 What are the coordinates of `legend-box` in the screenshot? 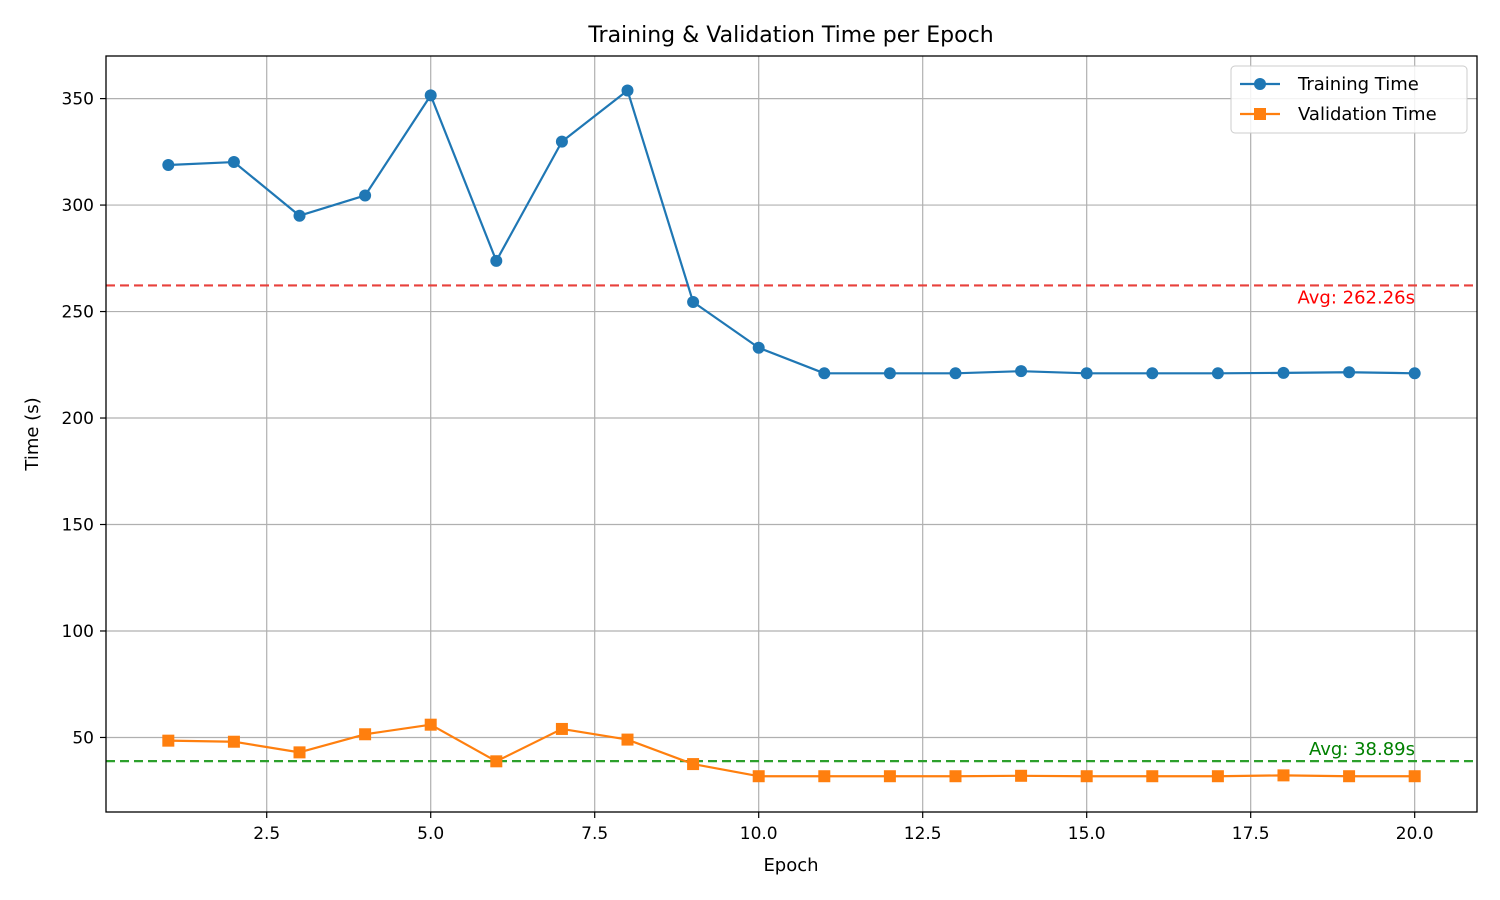 It's located at (1349, 99).